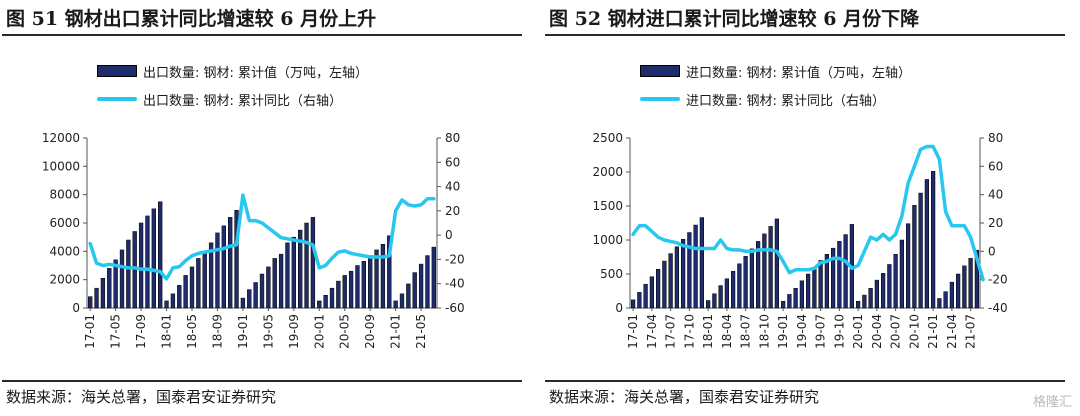  Describe the element at coordinates (914, 331) in the screenshot. I see `x-tick-label: 20-10` at that location.